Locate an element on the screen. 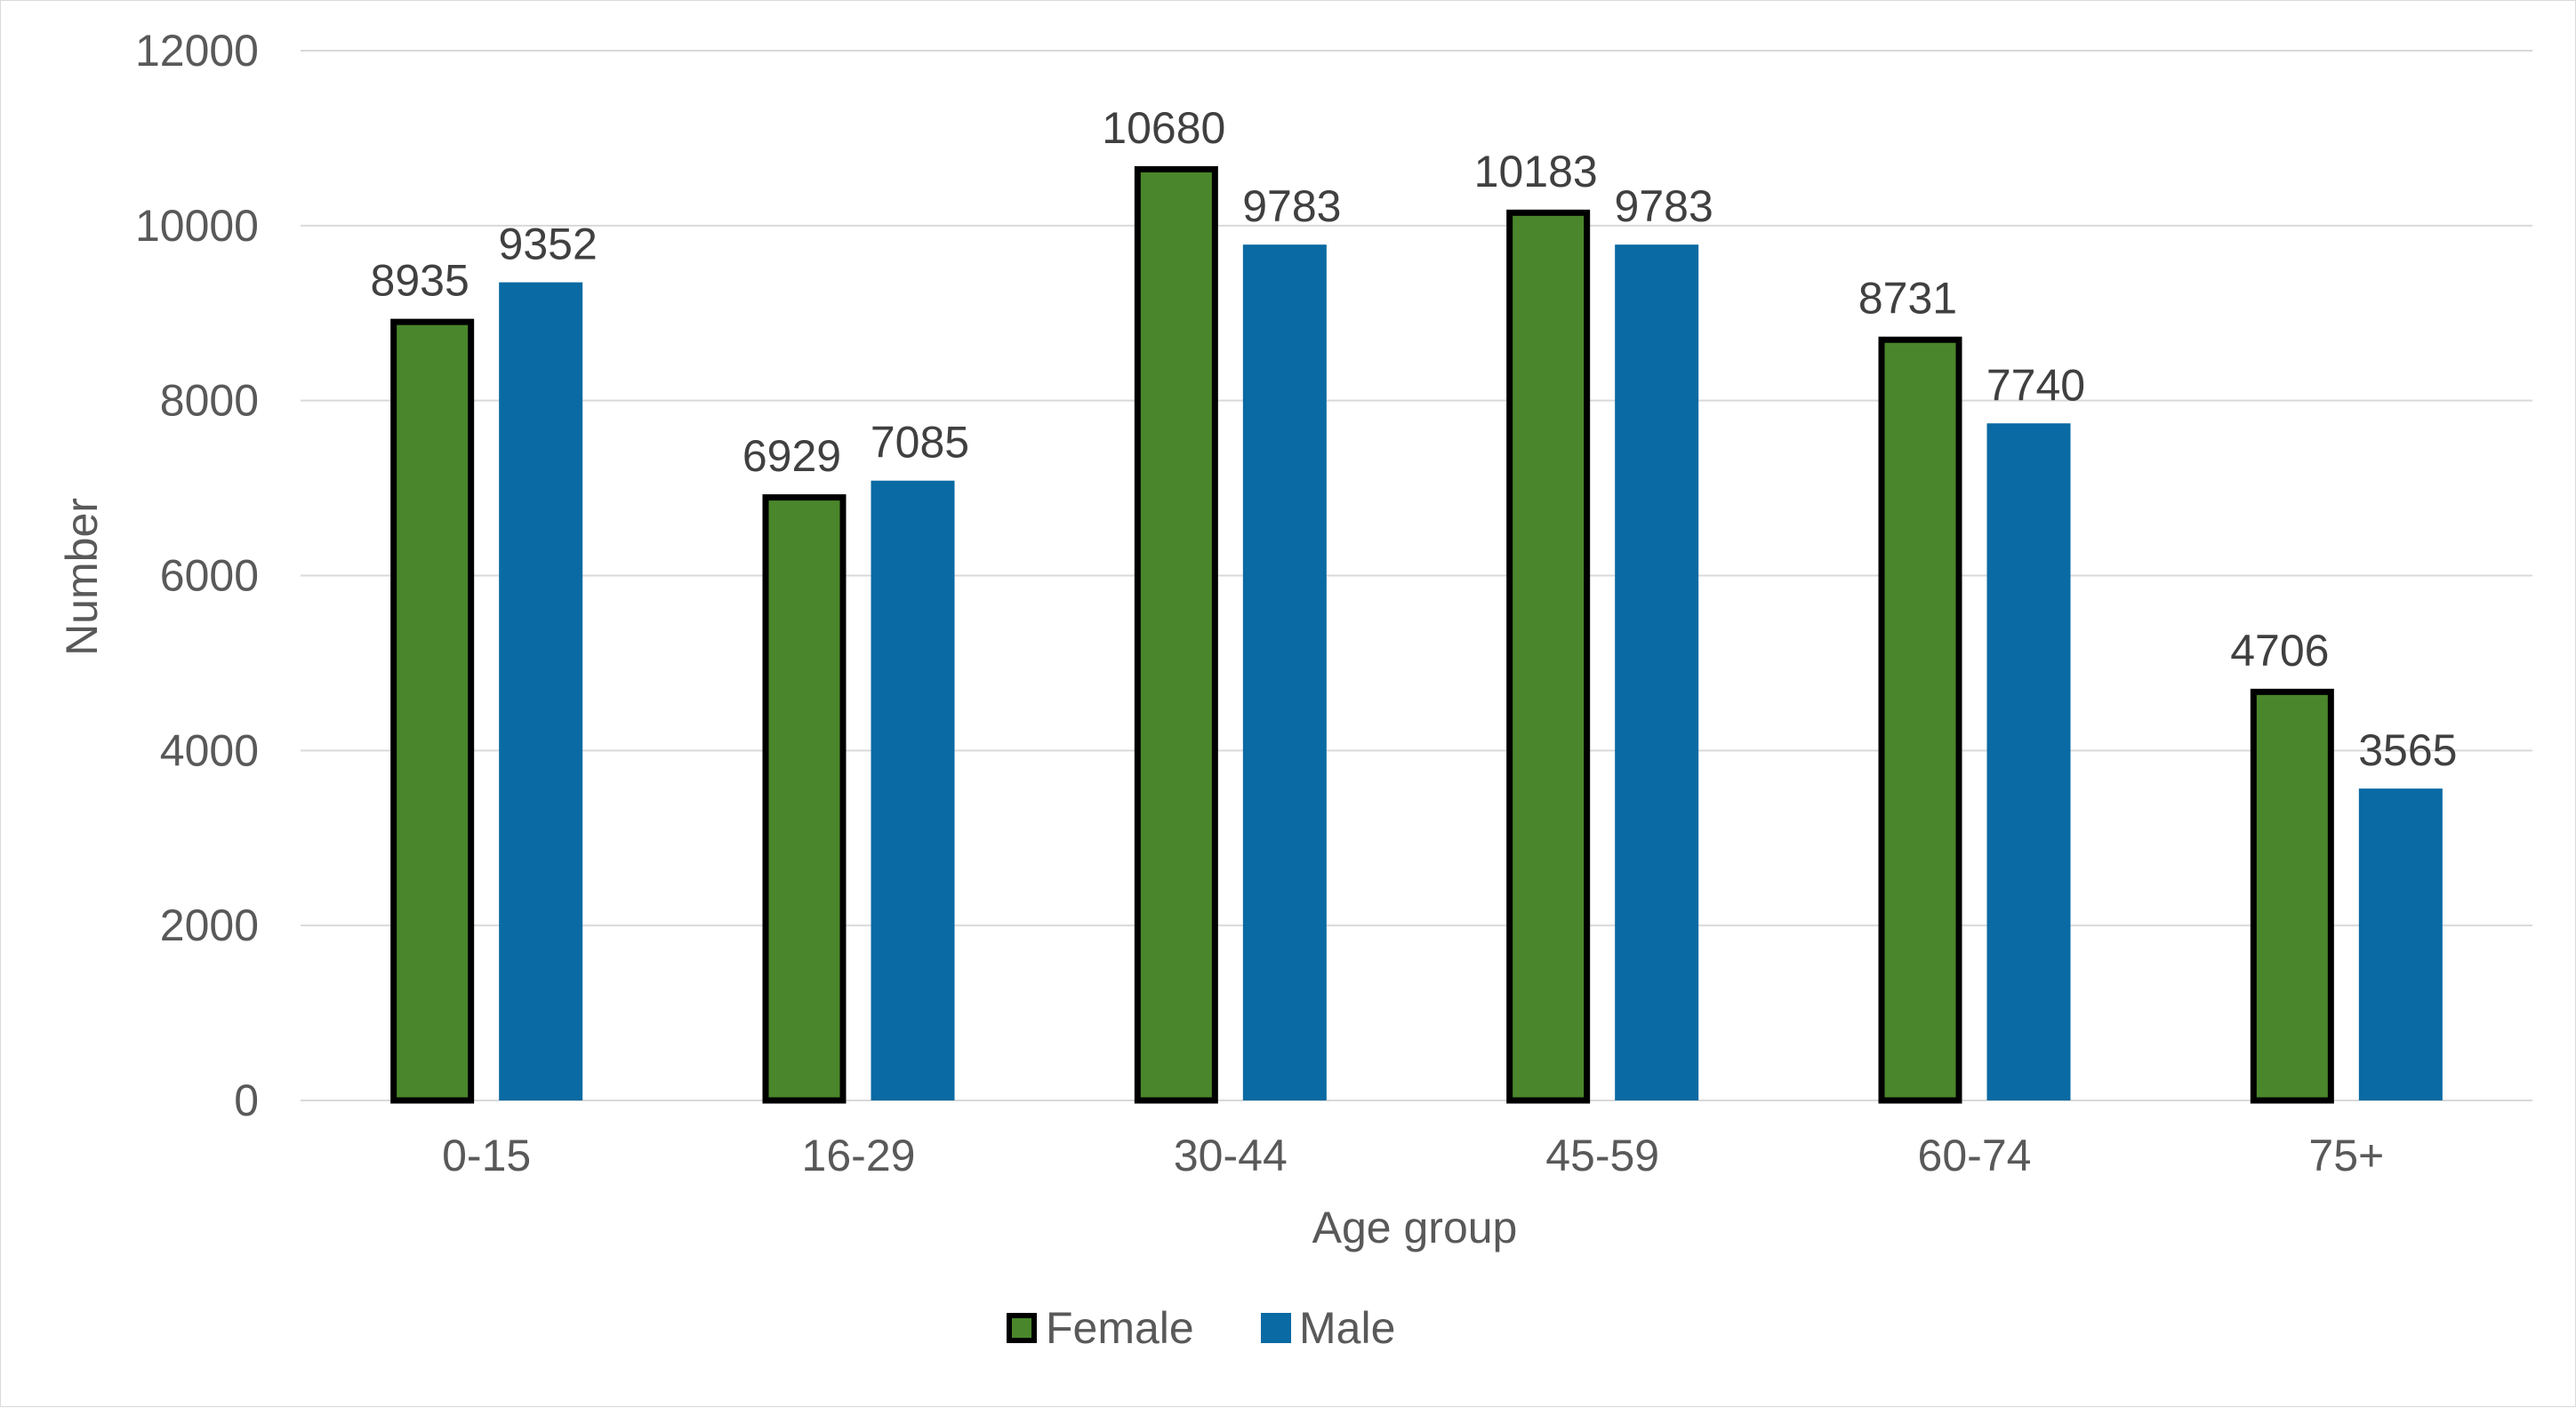 The height and width of the screenshot is (1408, 2576). x-tick-label: 45-59 is located at coordinates (1602, 1155).